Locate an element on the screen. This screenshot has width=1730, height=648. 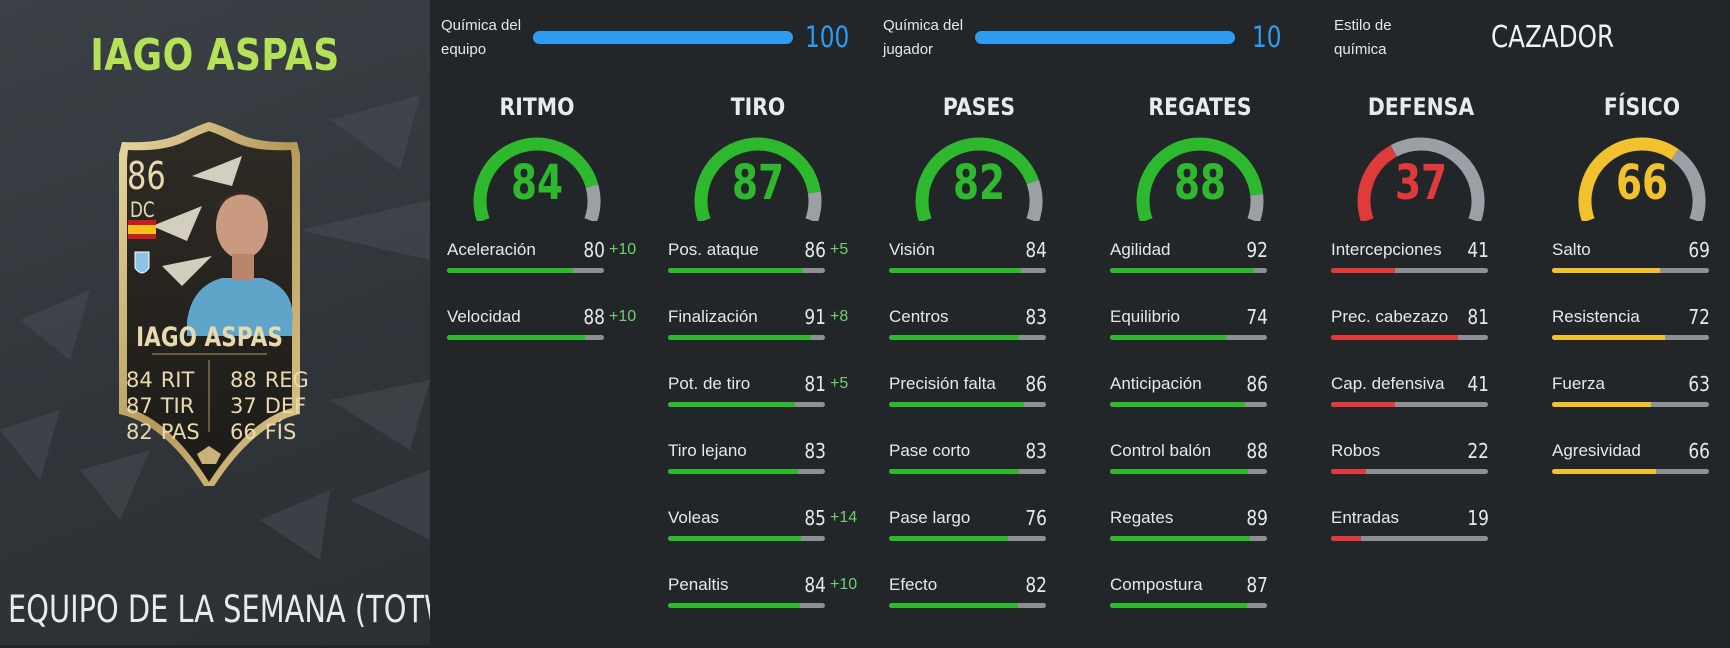
attribute-row: Control balón 88 is located at coordinates (1215, 460).